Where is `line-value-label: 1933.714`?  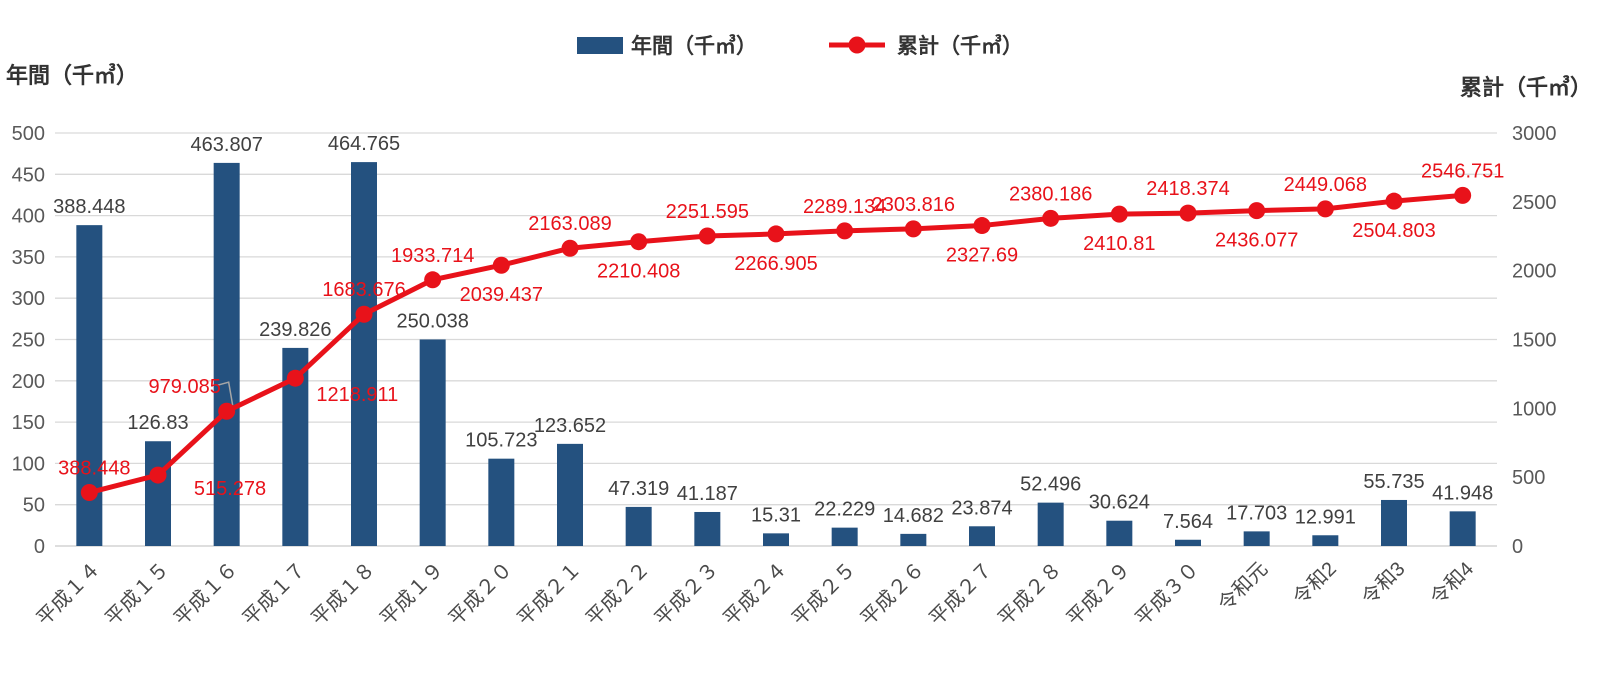
line-value-label: 1933.714 is located at coordinates (432, 256).